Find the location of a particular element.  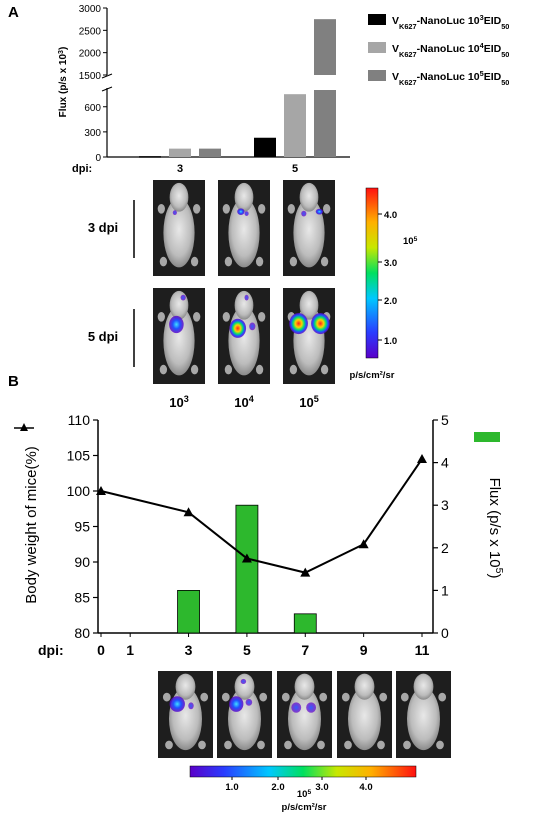

y-tick-label-left: 100 is located at coordinates (79, 491).